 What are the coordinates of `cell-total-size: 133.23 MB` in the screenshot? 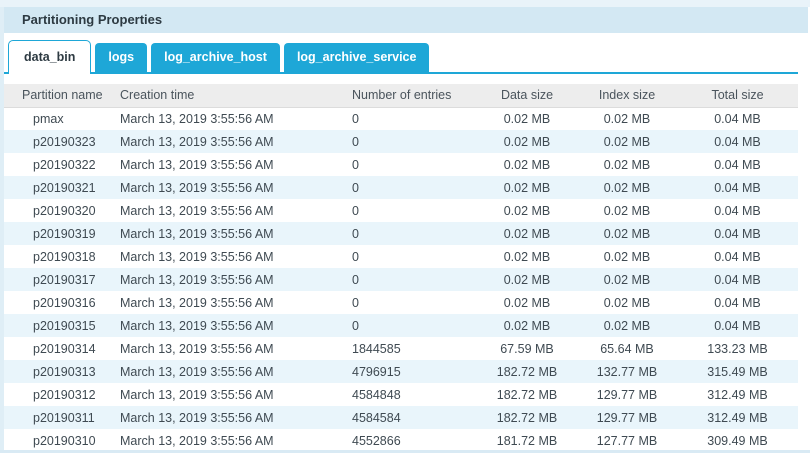 It's located at (737, 348).